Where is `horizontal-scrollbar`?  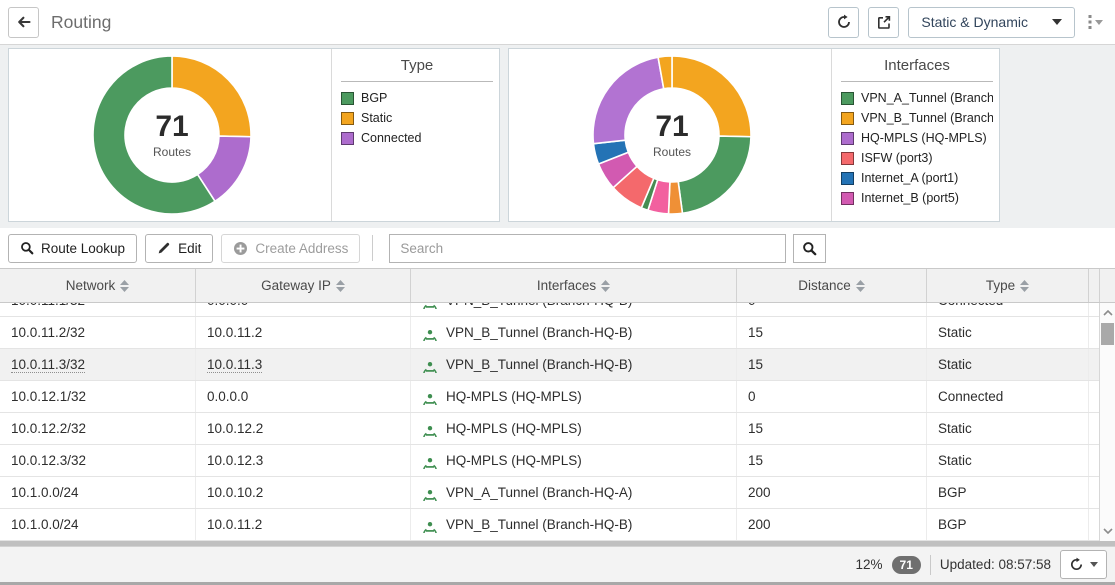 horizontal-scrollbar is located at coordinates (557, 543).